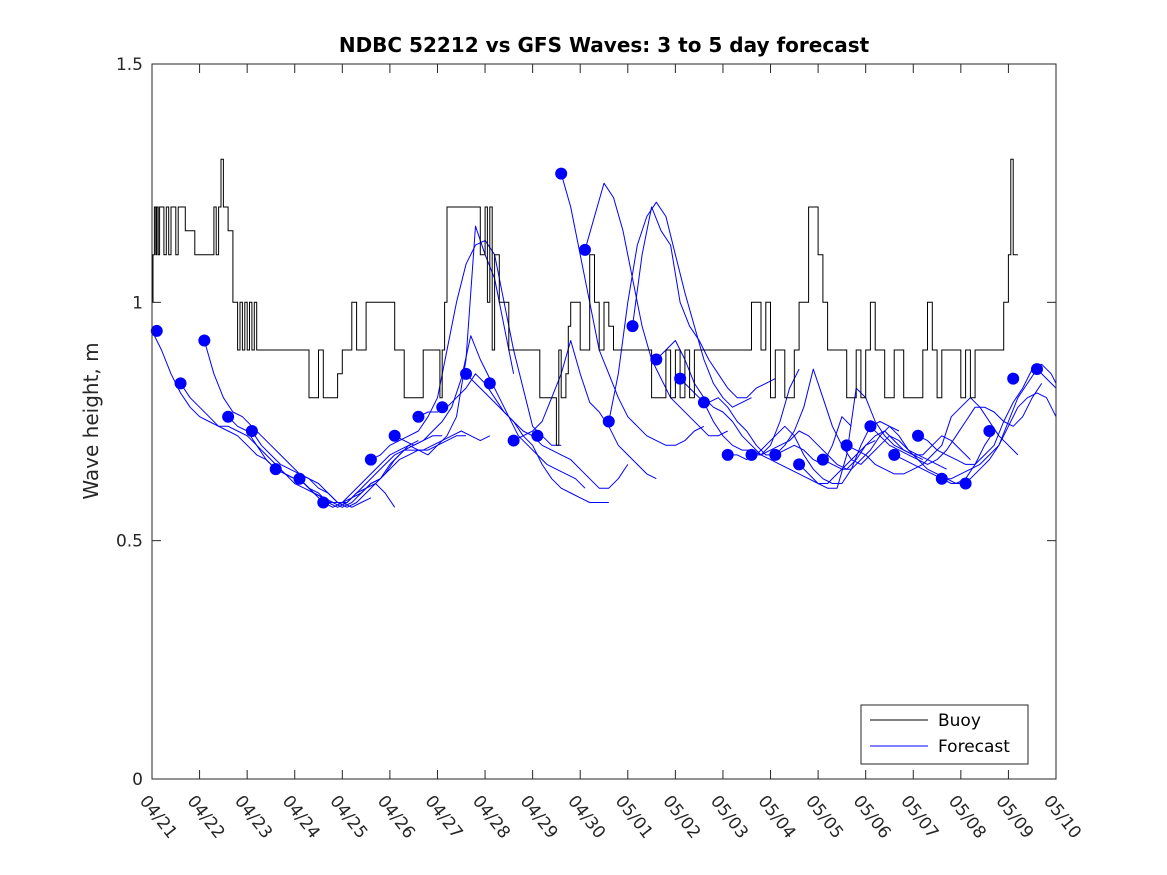  I want to click on y-tick-label: 0, so click(137, 780).